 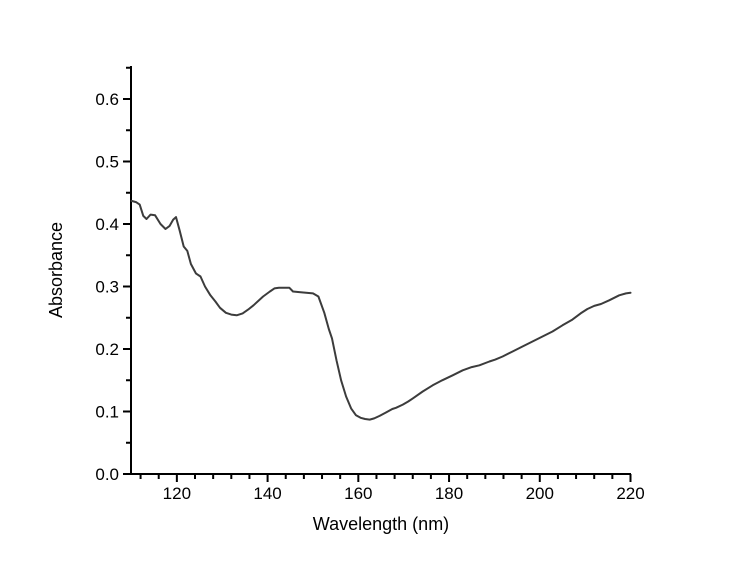 I want to click on y-tick-label: 0.6, so click(x=107, y=99).